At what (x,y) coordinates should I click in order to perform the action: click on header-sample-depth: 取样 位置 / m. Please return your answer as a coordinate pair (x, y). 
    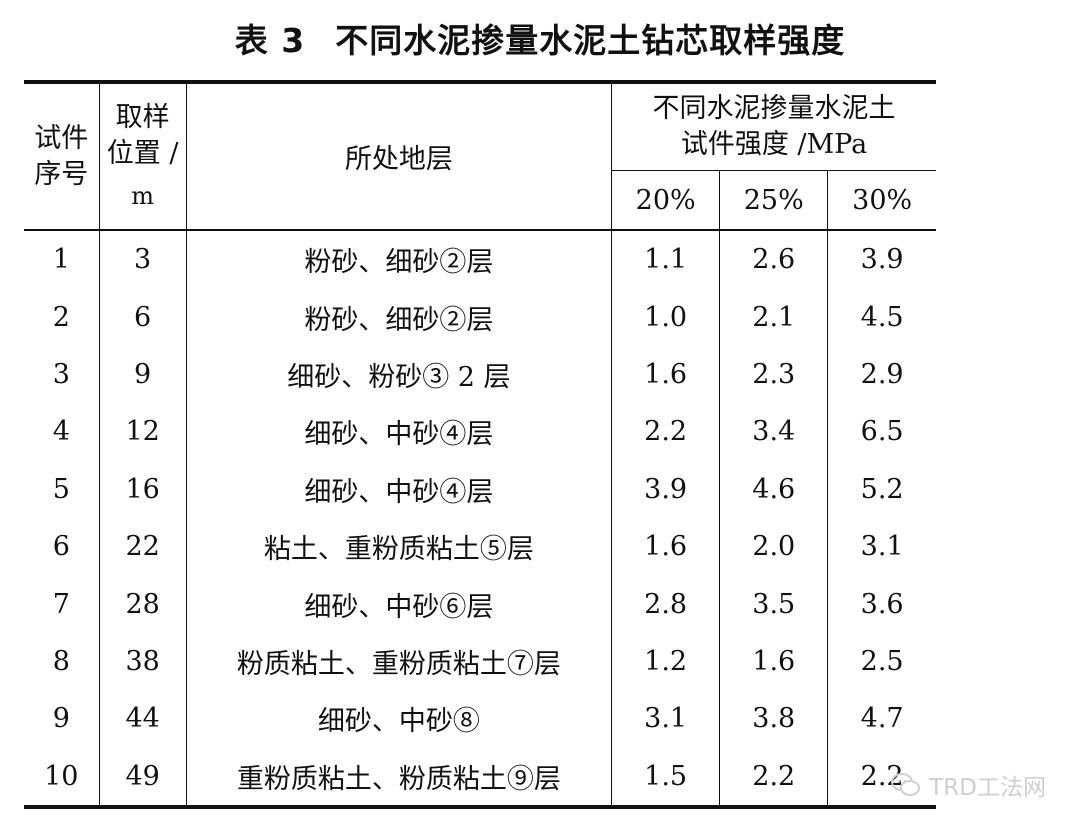
    Looking at the image, I should click on (143, 156).